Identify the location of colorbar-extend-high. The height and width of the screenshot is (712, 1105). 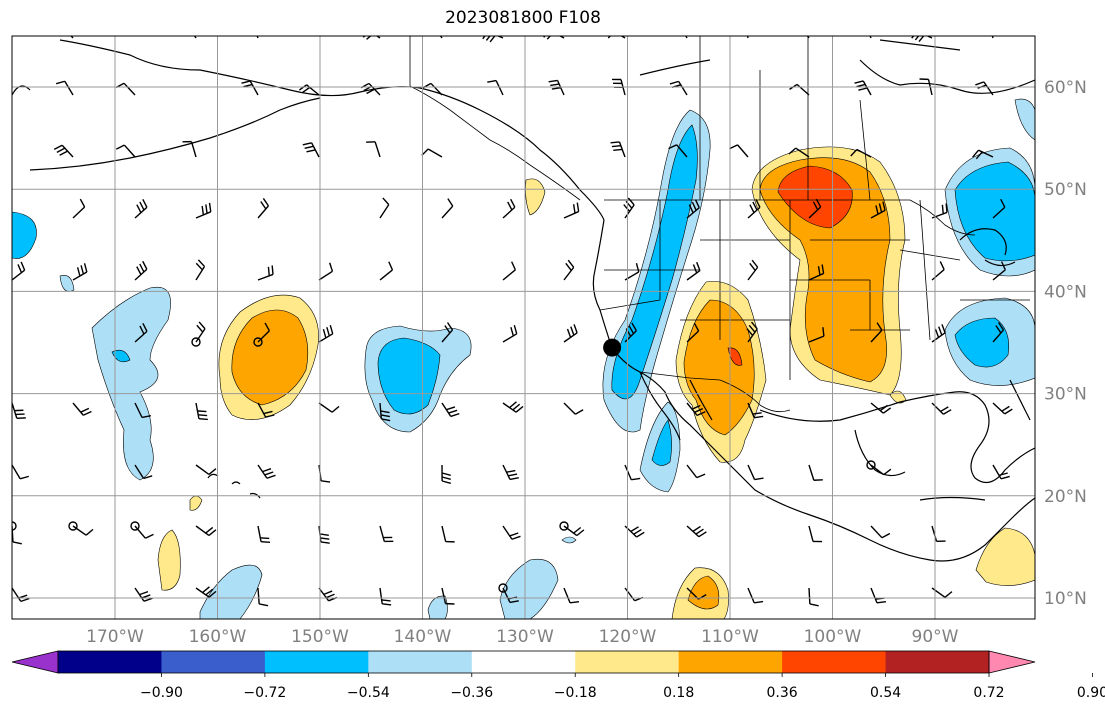
(1012, 662).